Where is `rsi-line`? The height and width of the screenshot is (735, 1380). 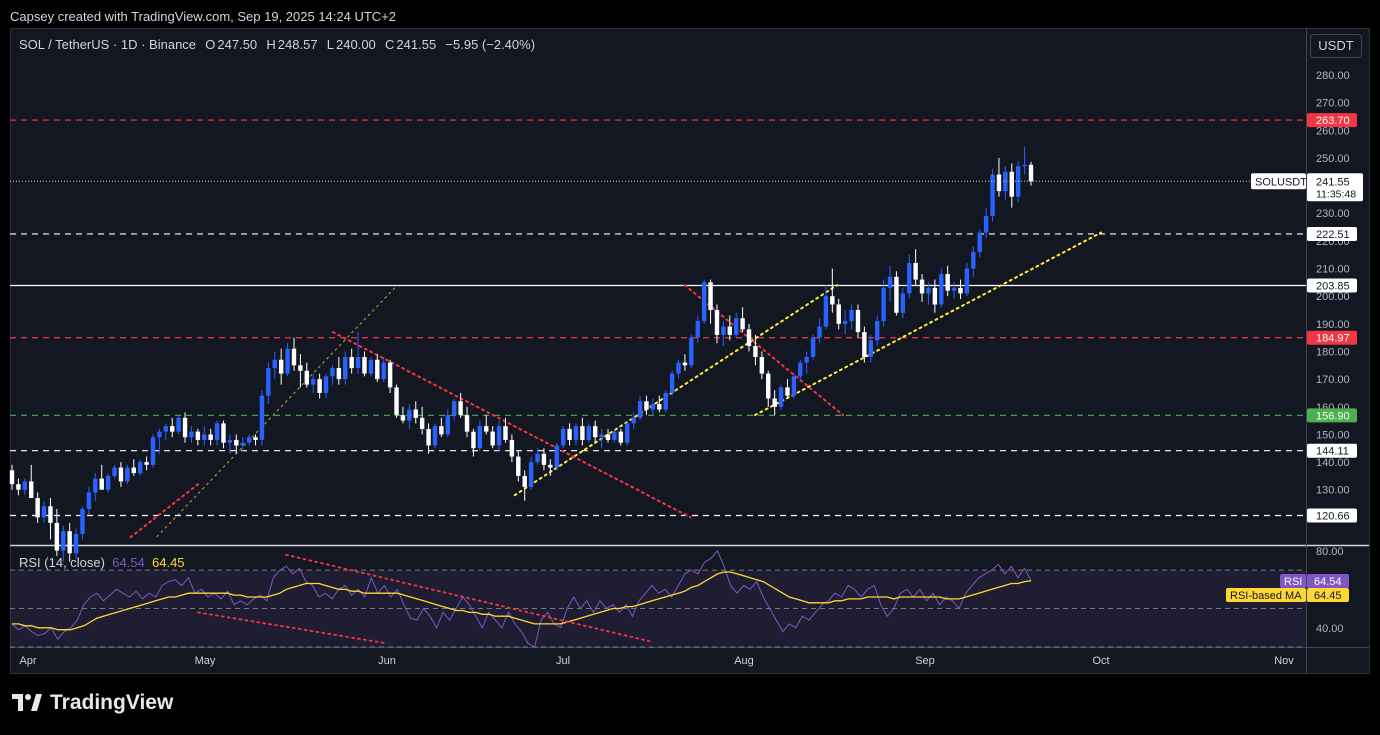
rsi-line is located at coordinates (521, 598).